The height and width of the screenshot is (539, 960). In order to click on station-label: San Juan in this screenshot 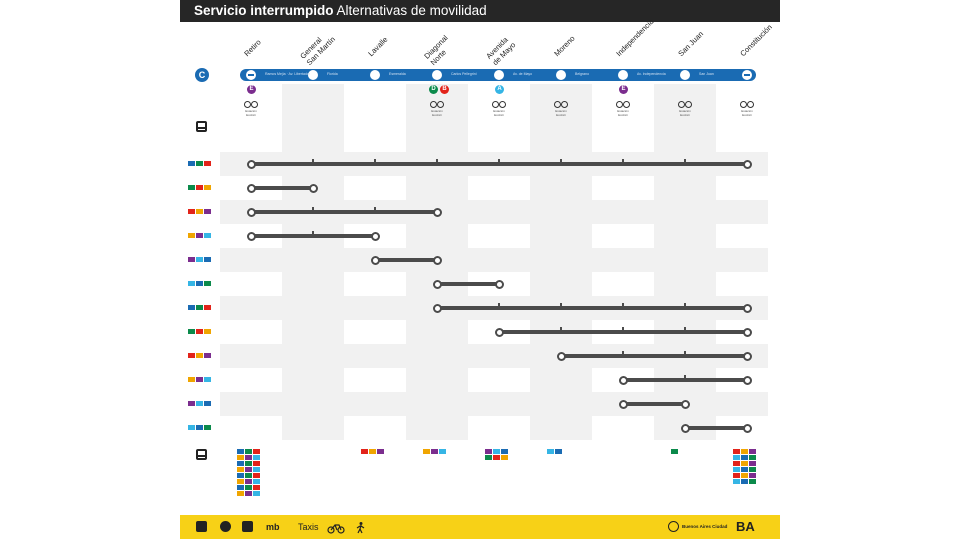, I will do `click(691, 44)`.